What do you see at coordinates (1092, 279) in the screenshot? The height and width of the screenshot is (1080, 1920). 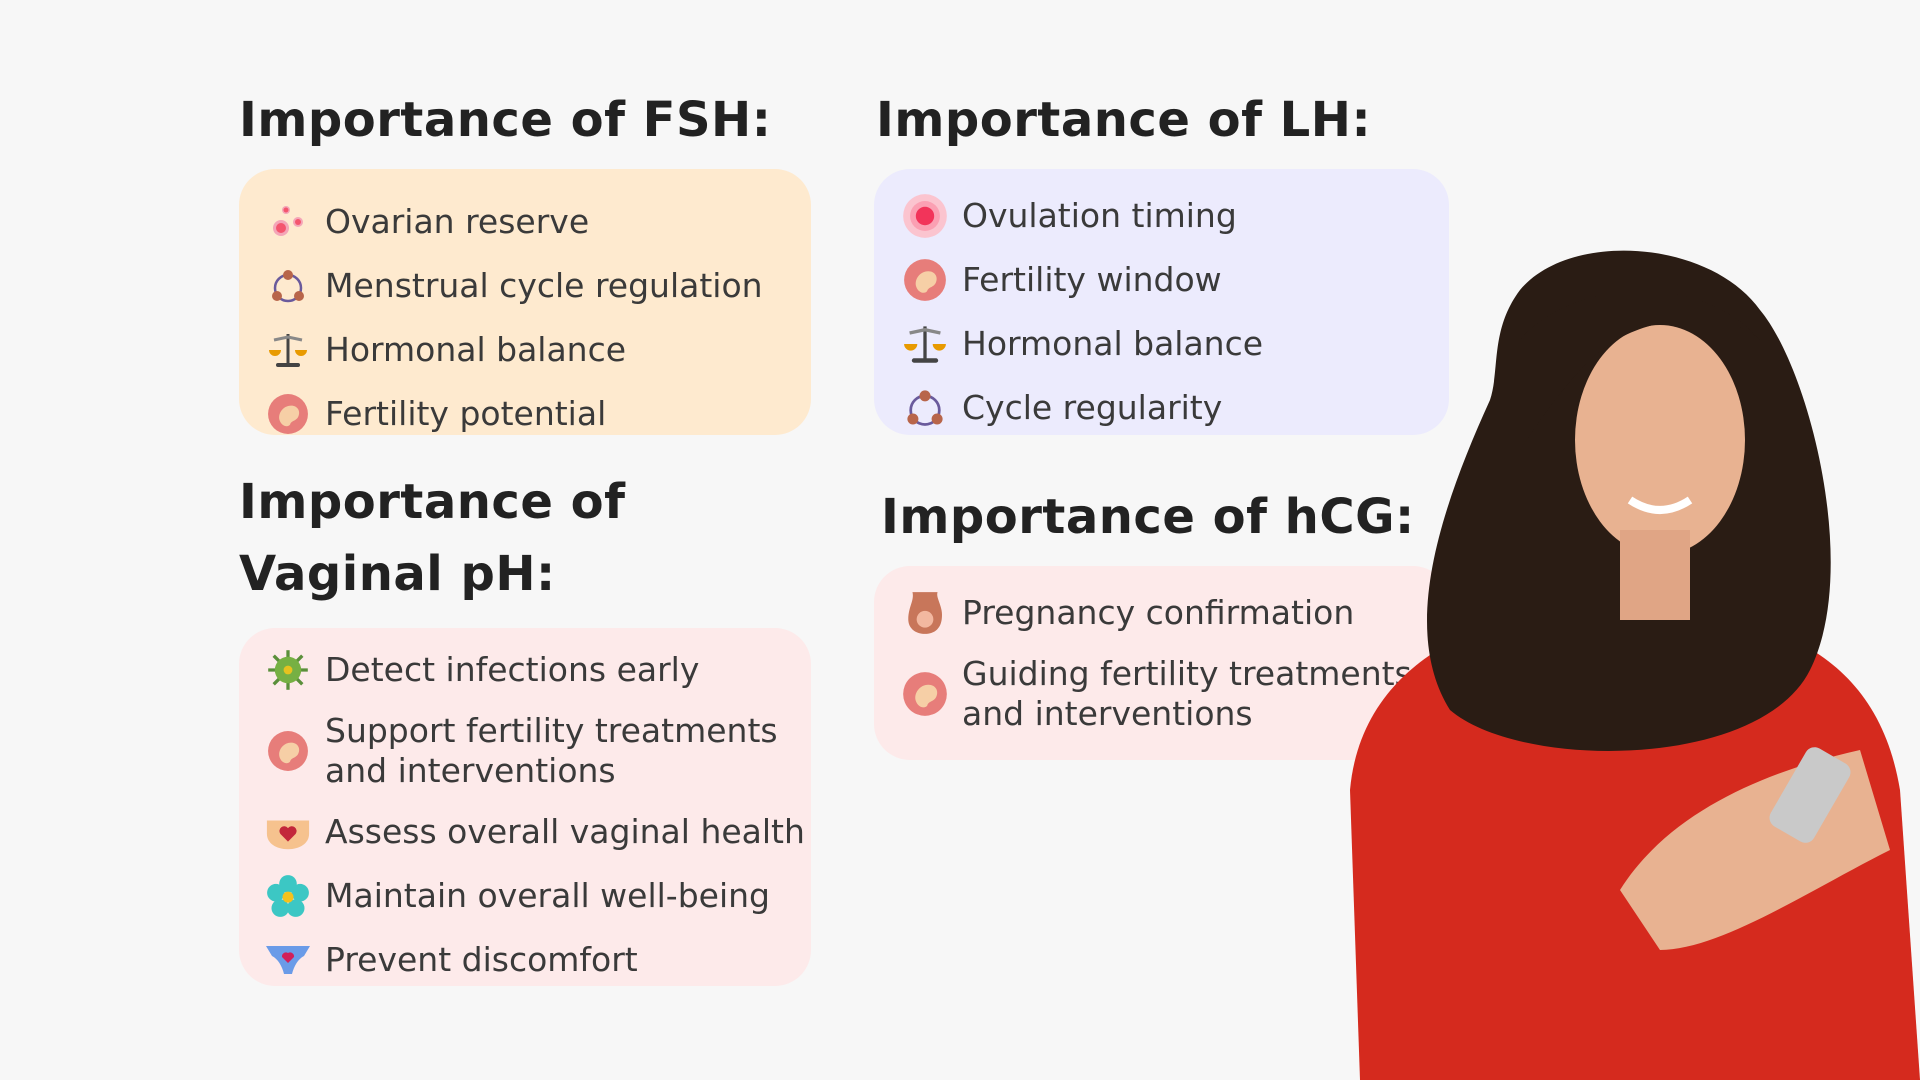 I see `item-label: Fertility window` at bounding box center [1092, 279].